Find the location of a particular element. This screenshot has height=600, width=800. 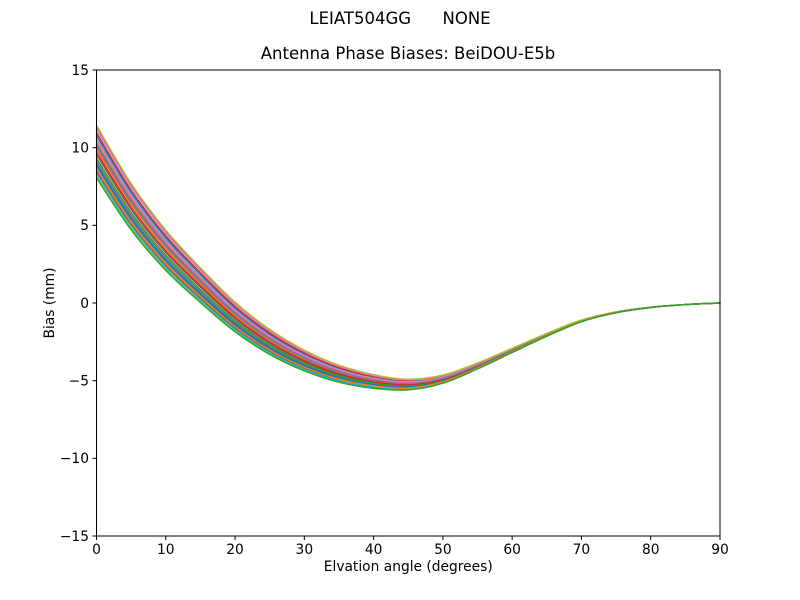

x-tick-label: 90 is located at coordinates (720, 550).